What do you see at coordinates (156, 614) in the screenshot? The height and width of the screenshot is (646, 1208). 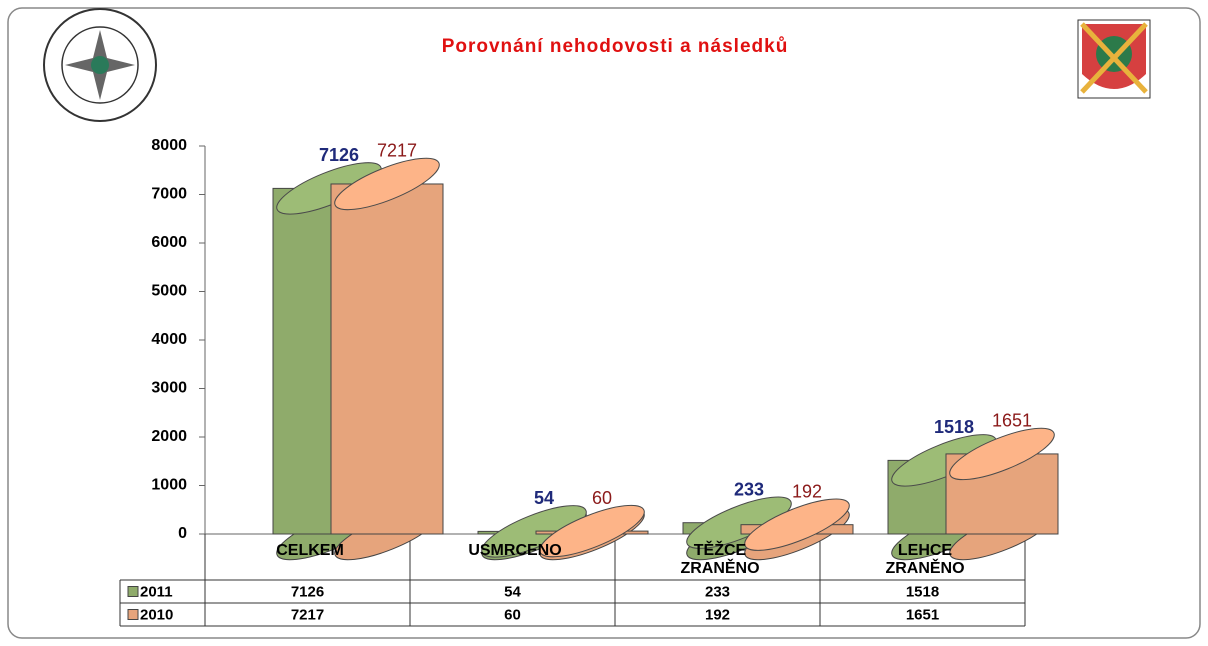 I see `legend-label: 2010` at bounding box center [156, 614].